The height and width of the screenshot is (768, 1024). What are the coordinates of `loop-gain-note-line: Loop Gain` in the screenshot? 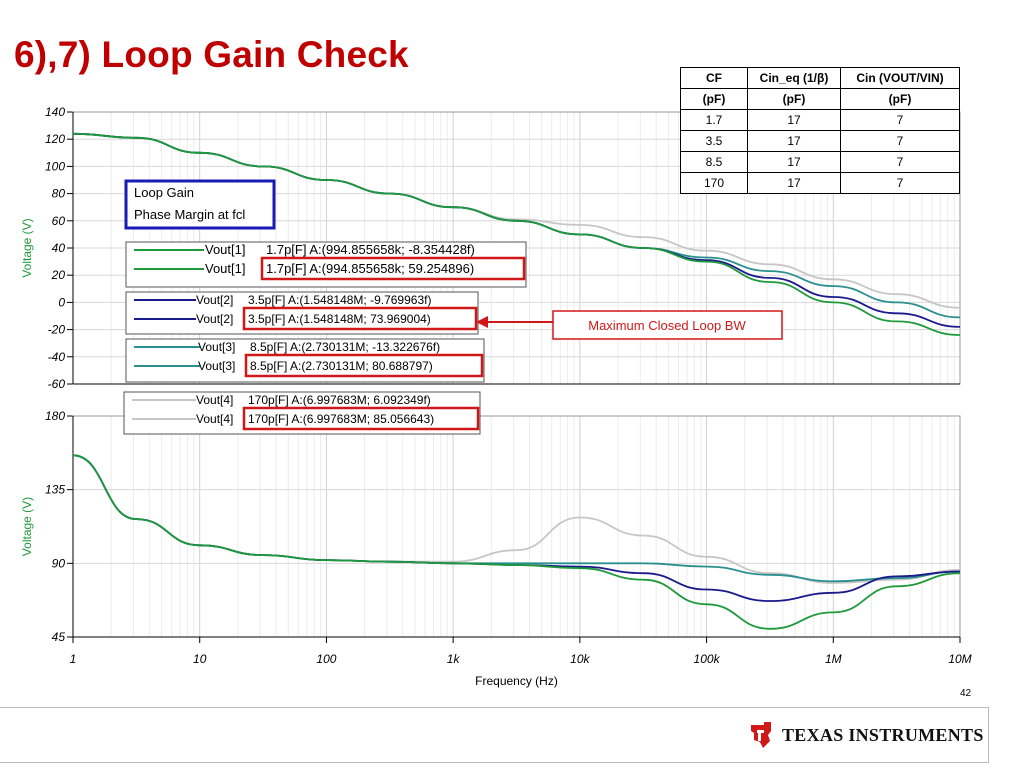 It's located at (164, 192).